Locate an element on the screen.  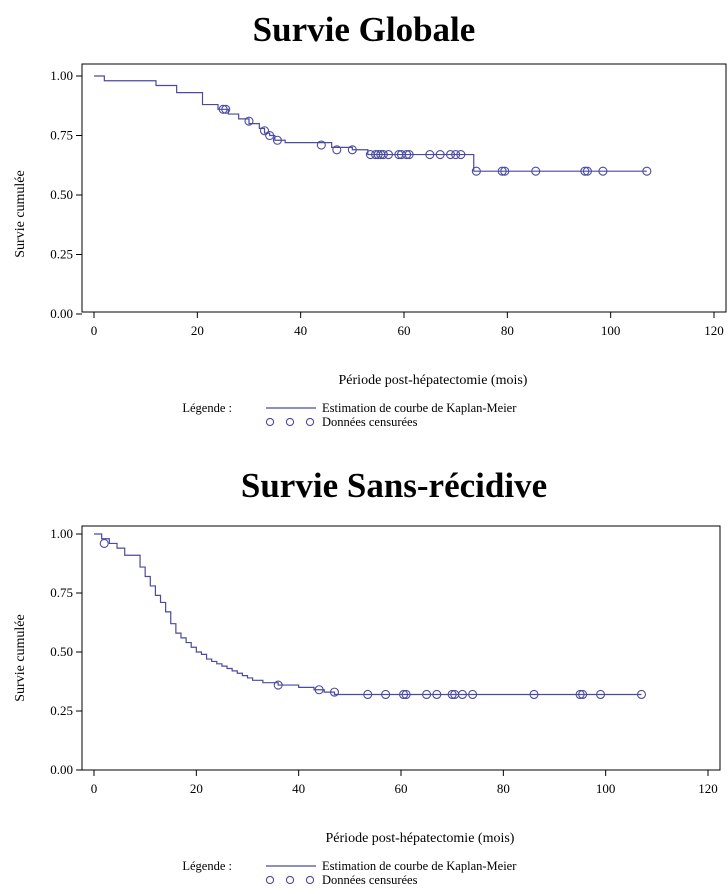
chart-title-overall-survival: Survie Globale is located at coordinates (364, 29).